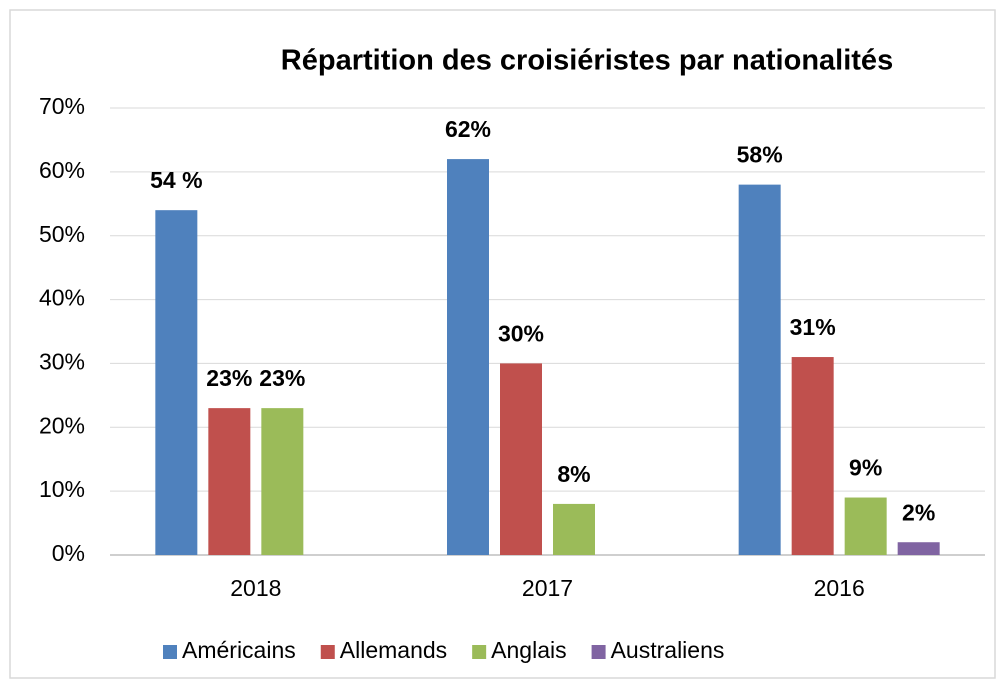 Image resolution: width=1001 pixels, height=684 pixels. What do you see at coordinates (393, 650) in the screenshot?
I see `legend-label: Allemands` at bounding box center [393, 650].